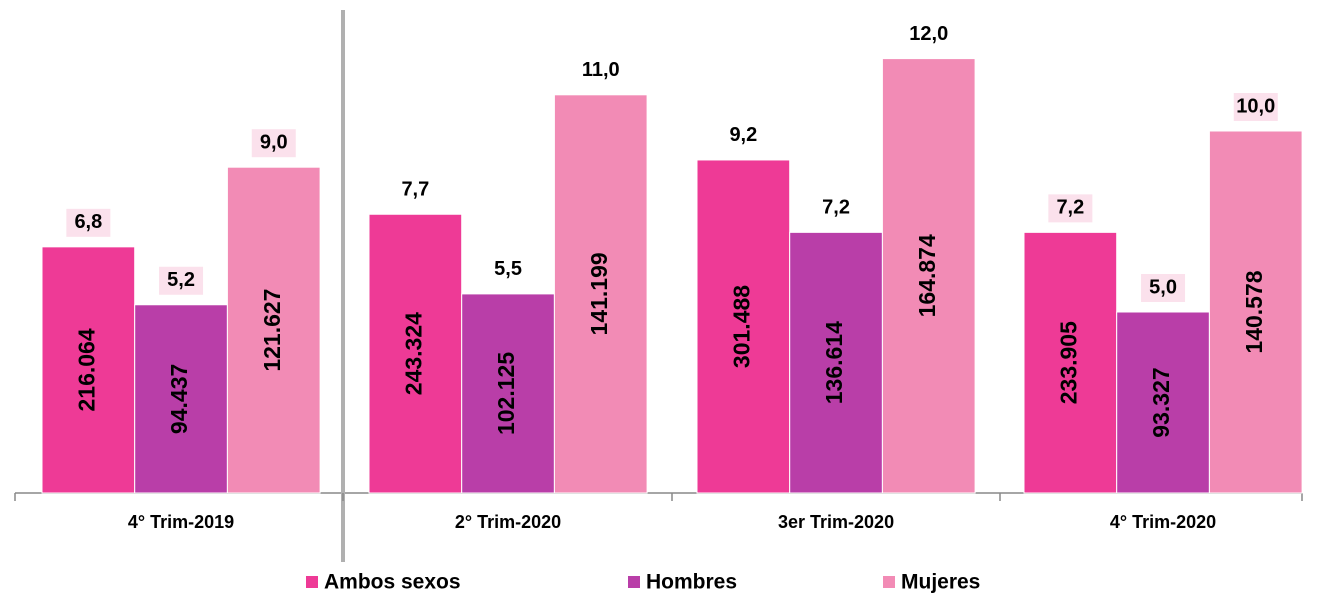 Image resolution: width=1319 pixels, height=597 pixels. What do you see at coordinates (508, 522) in the screenshot?
I see `x-tick-label: 2° Trim-2020` at bounding box center [508, 522].